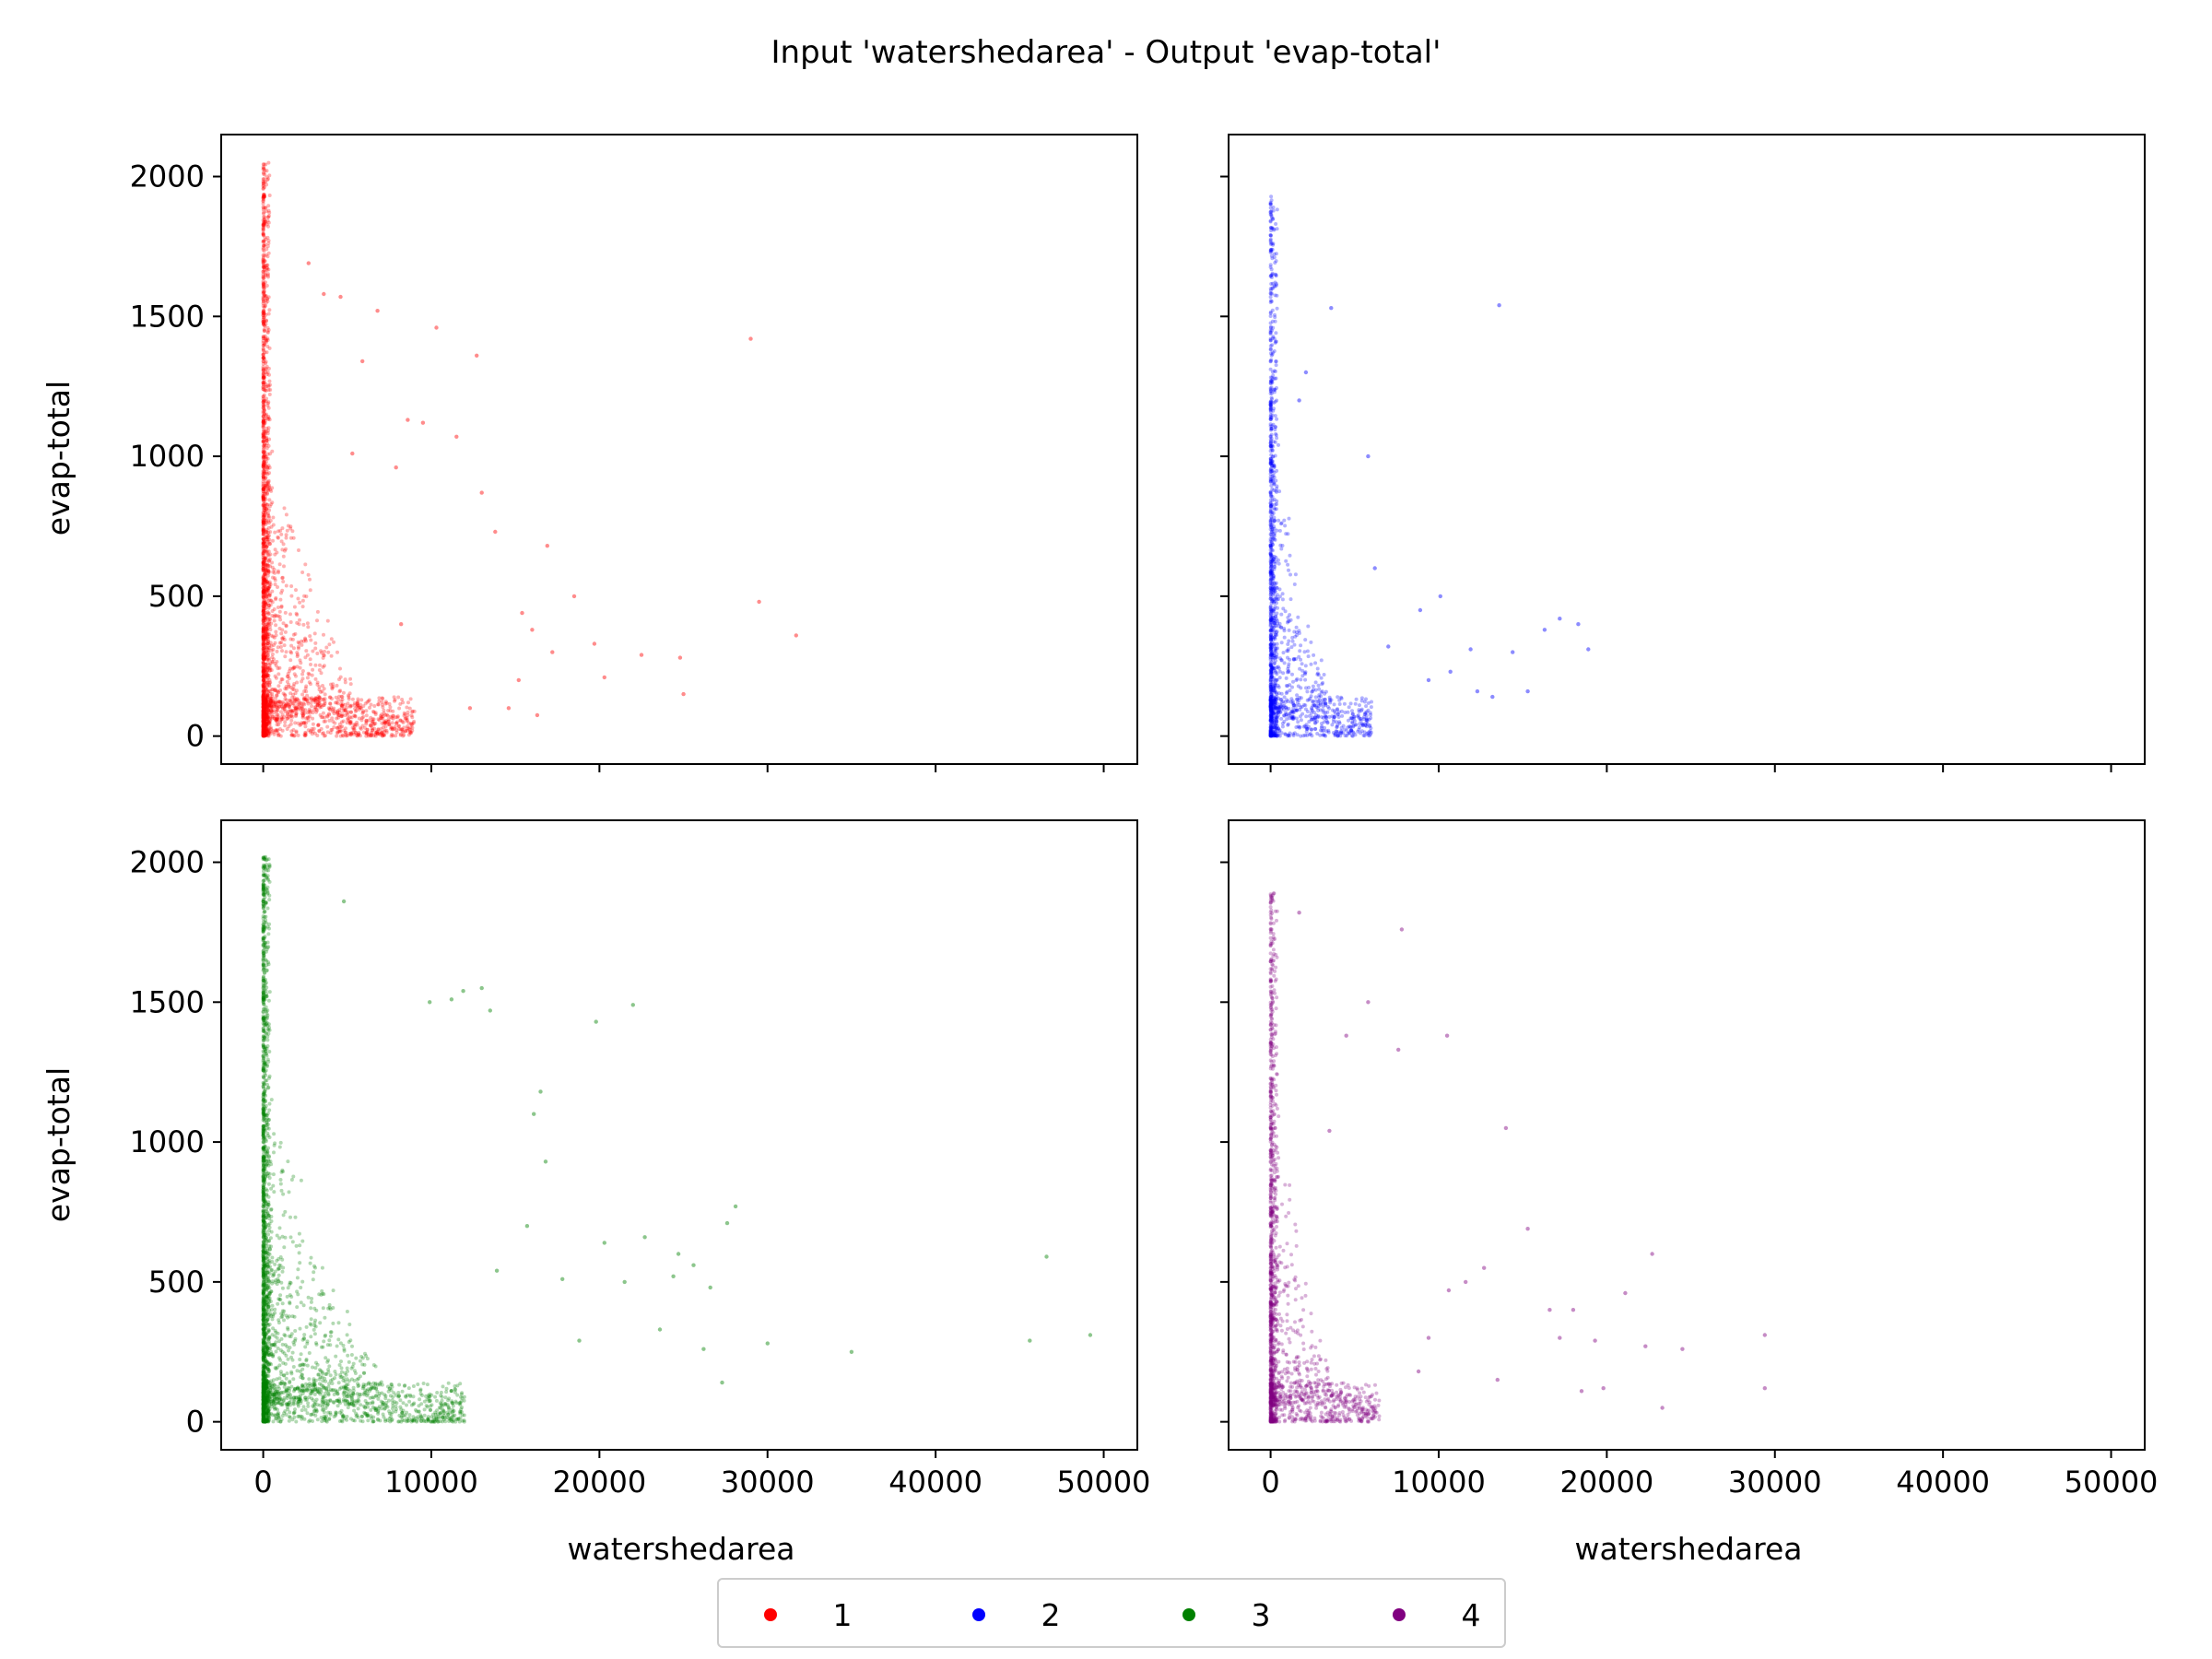  Describe the element at coordinates (58, 458) in the screenshot. I see `y-axis-label-top: evap-total` at that location.